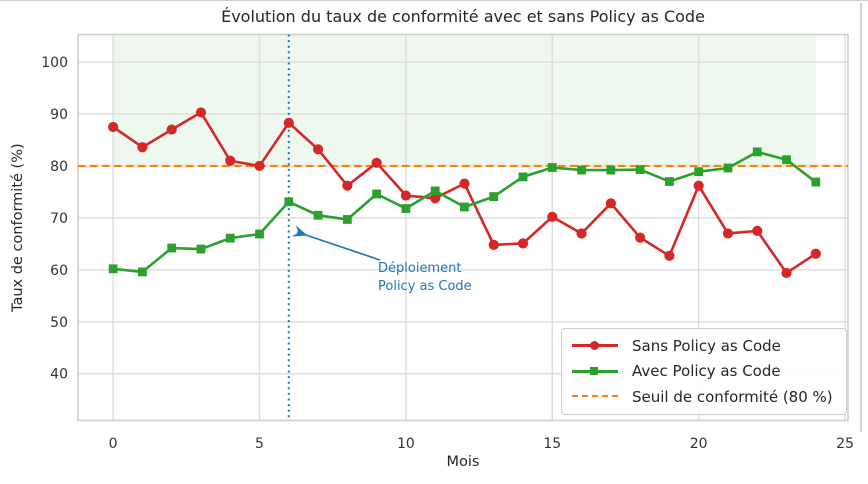  I want to click on legend-label: Avec Policy as Code, so click(706, 371).